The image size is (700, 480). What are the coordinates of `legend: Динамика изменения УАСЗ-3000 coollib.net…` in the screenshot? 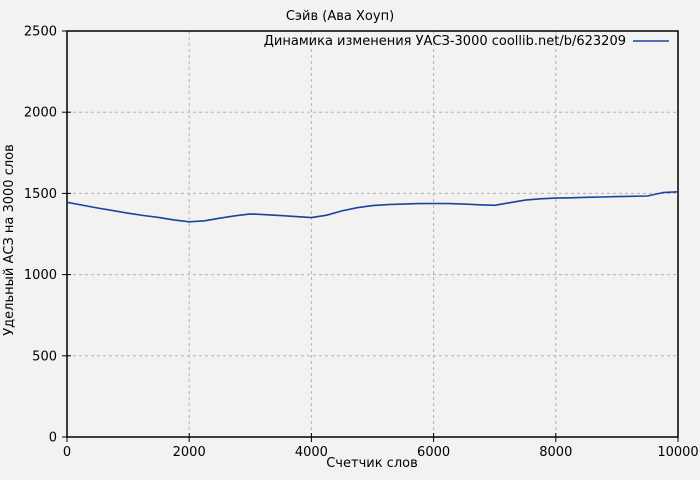 It's located at (466, 41).